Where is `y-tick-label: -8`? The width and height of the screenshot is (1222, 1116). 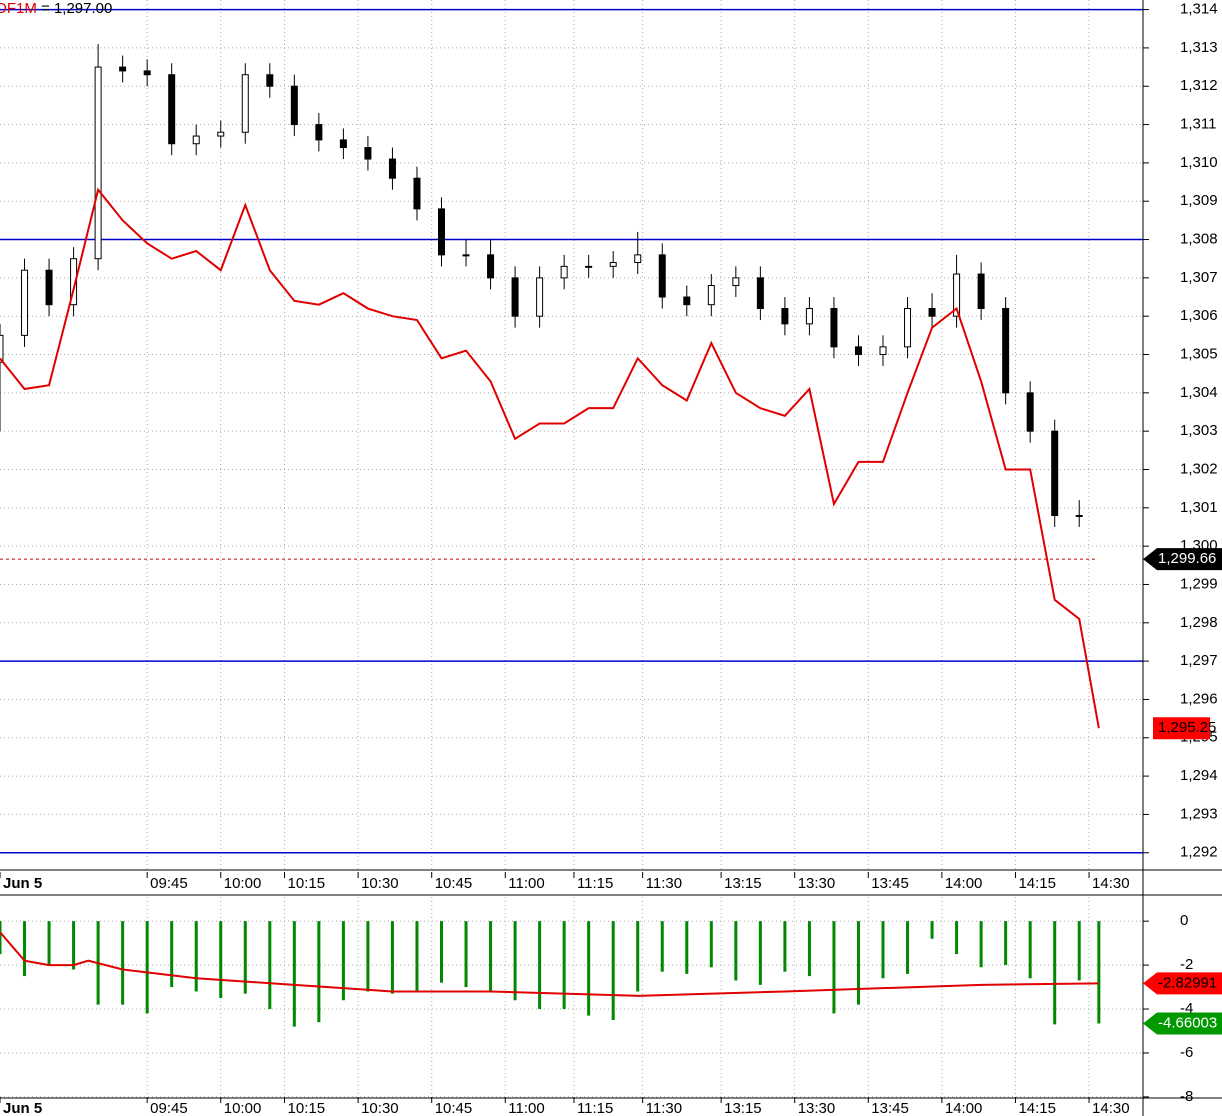
y-tick-label: -8 is located at coordinates (1186, 1096).